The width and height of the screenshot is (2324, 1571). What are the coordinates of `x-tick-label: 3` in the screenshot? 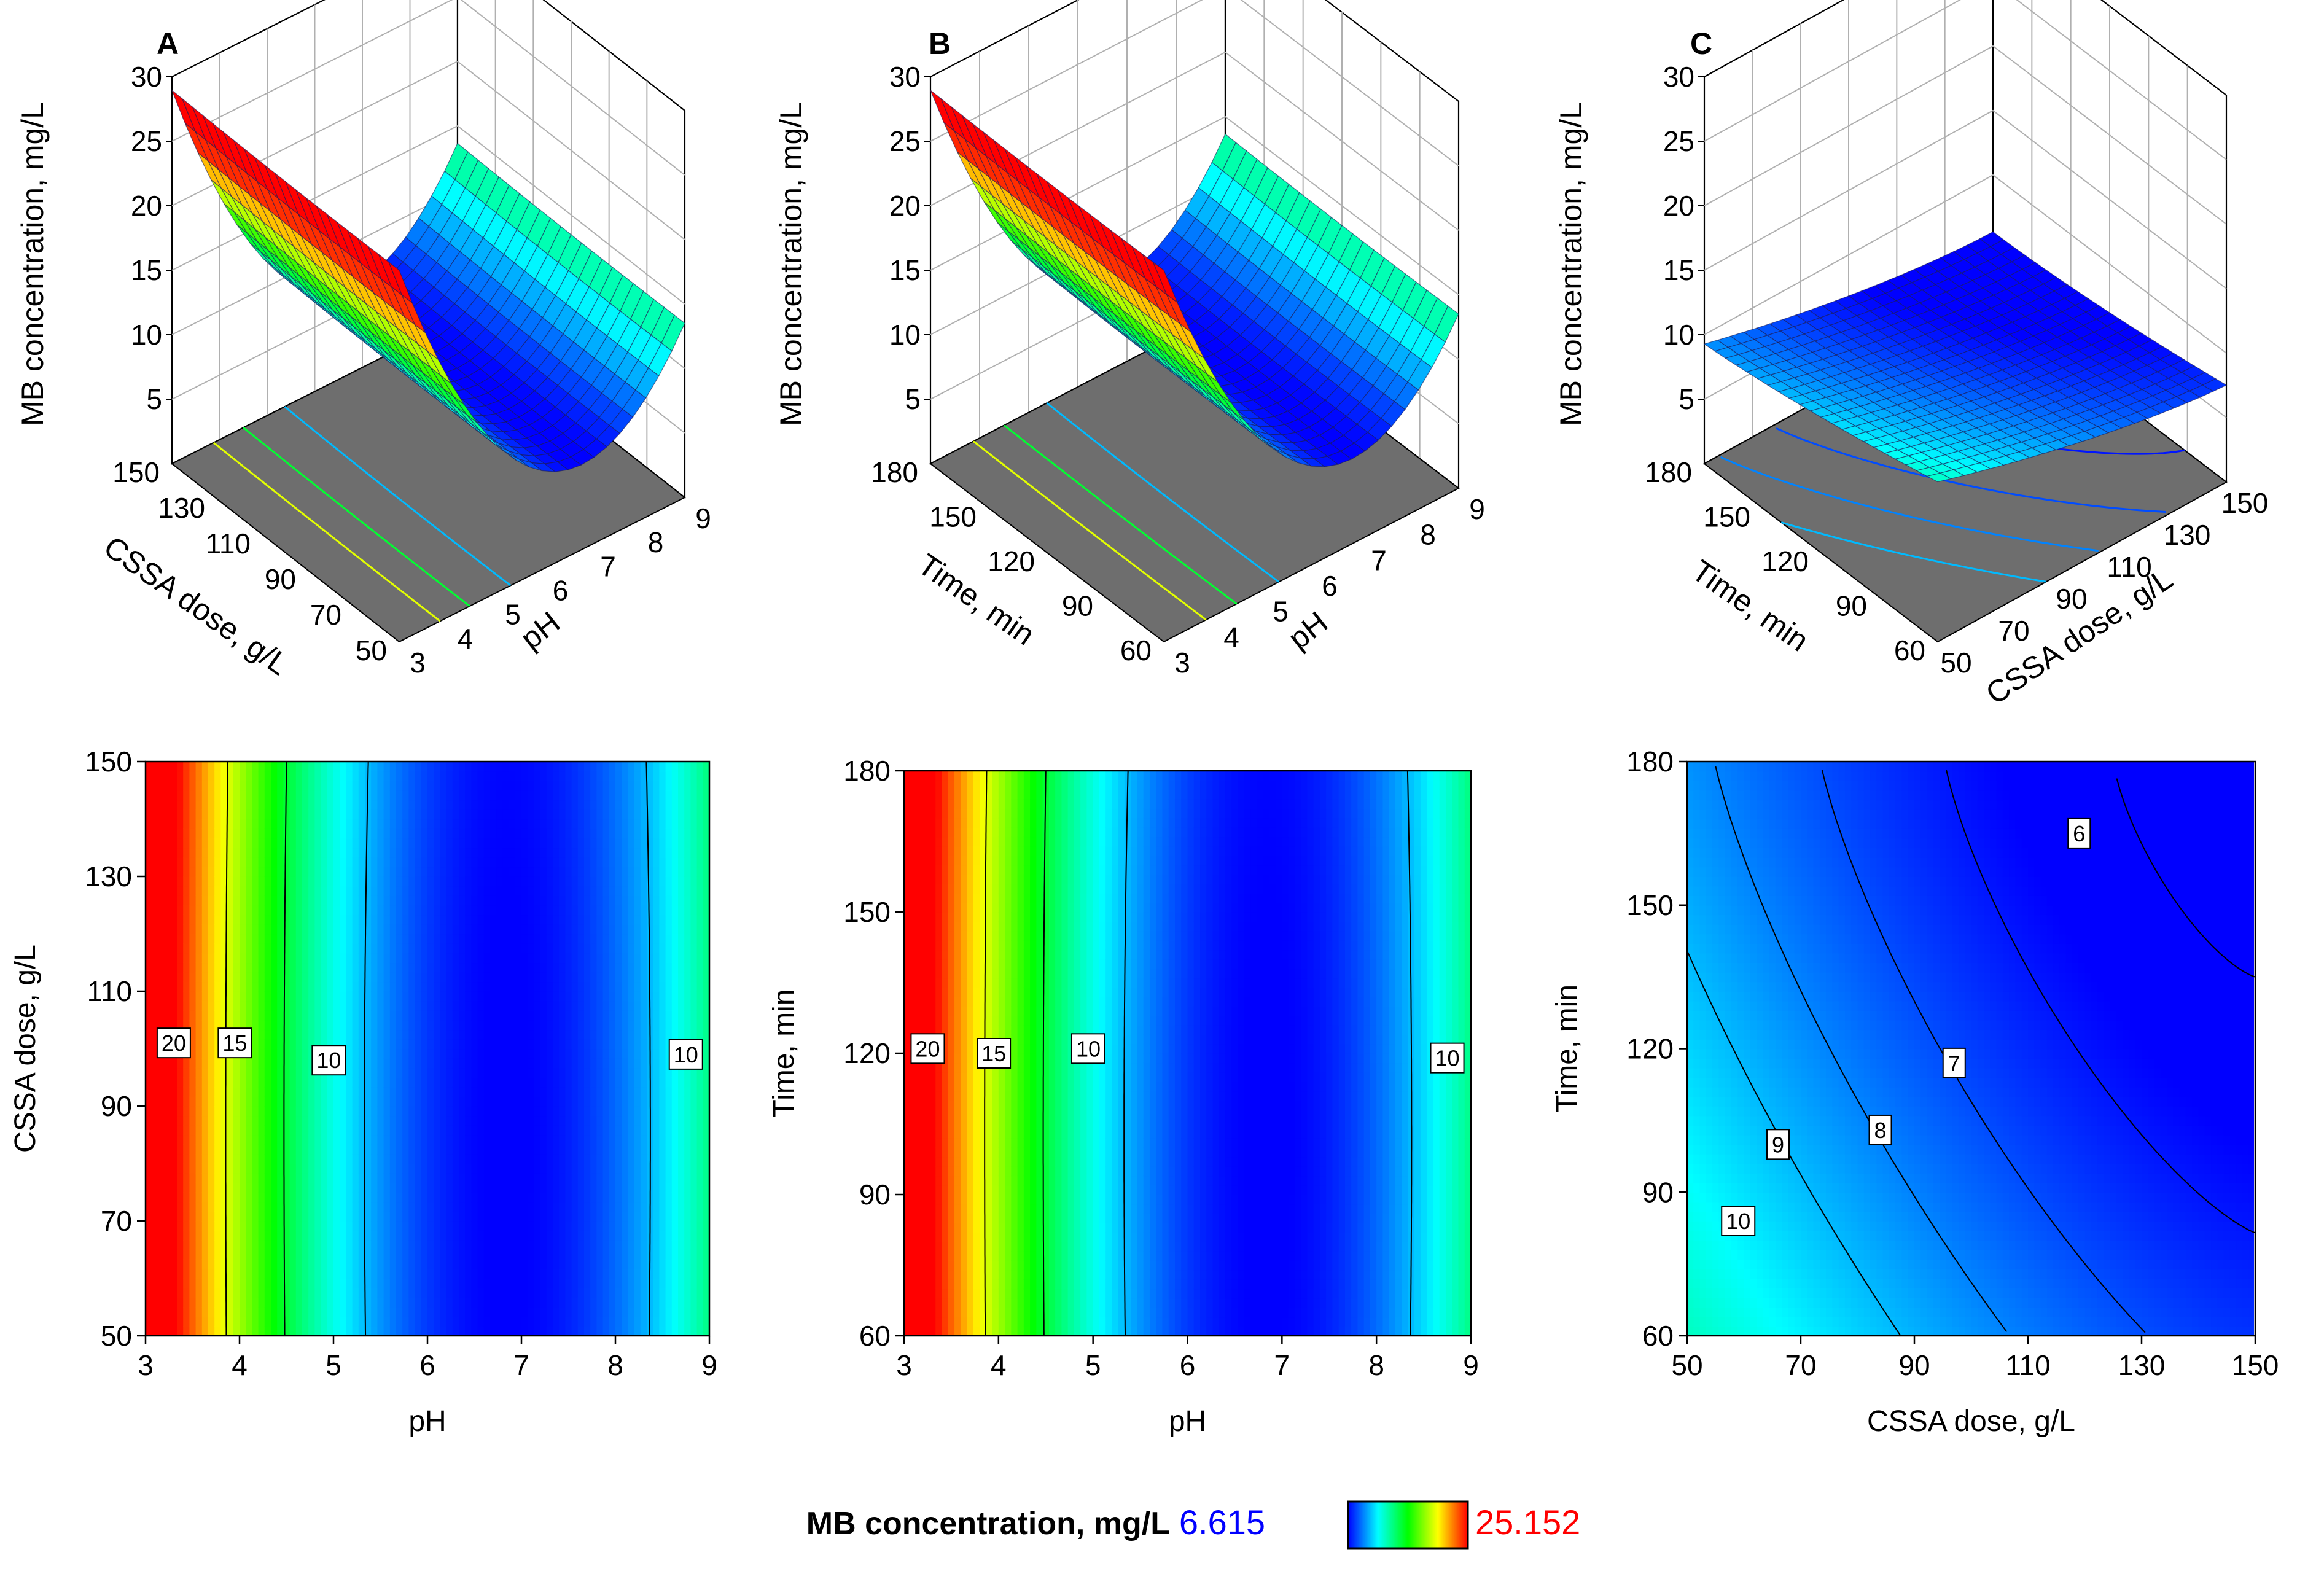 It's located at (1182, 663).